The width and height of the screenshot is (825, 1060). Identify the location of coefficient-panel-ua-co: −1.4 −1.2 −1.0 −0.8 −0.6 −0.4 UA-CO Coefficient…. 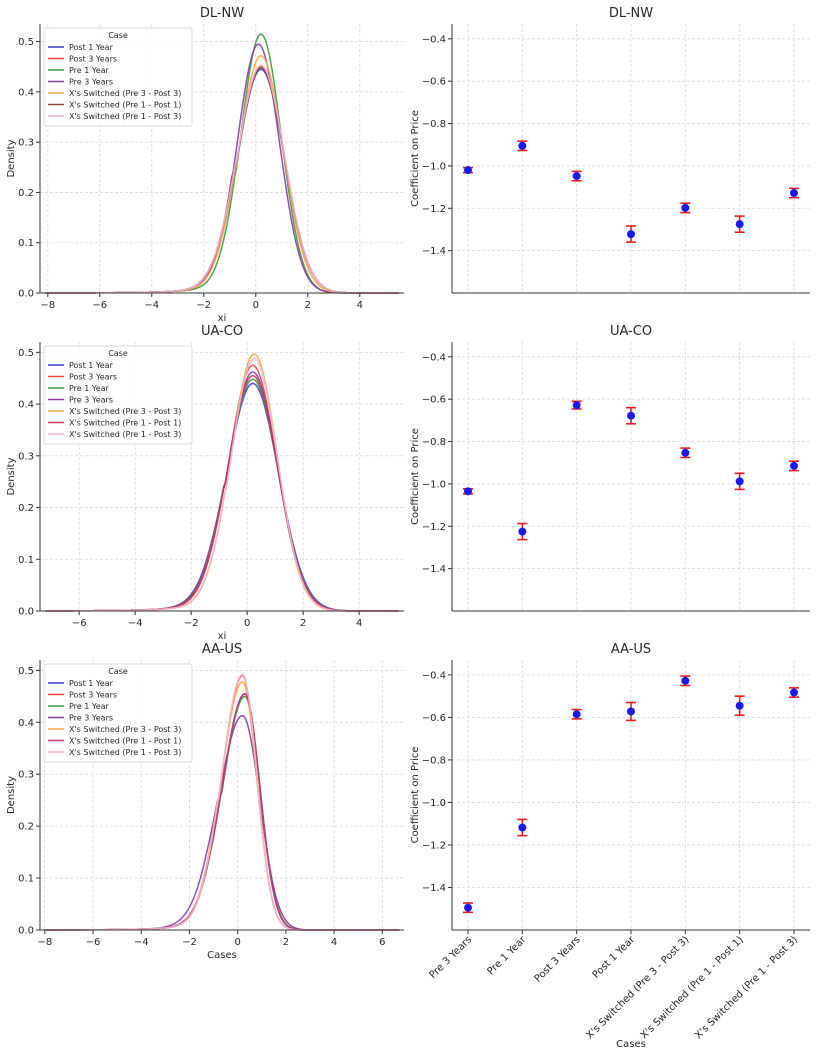
(610, 468).